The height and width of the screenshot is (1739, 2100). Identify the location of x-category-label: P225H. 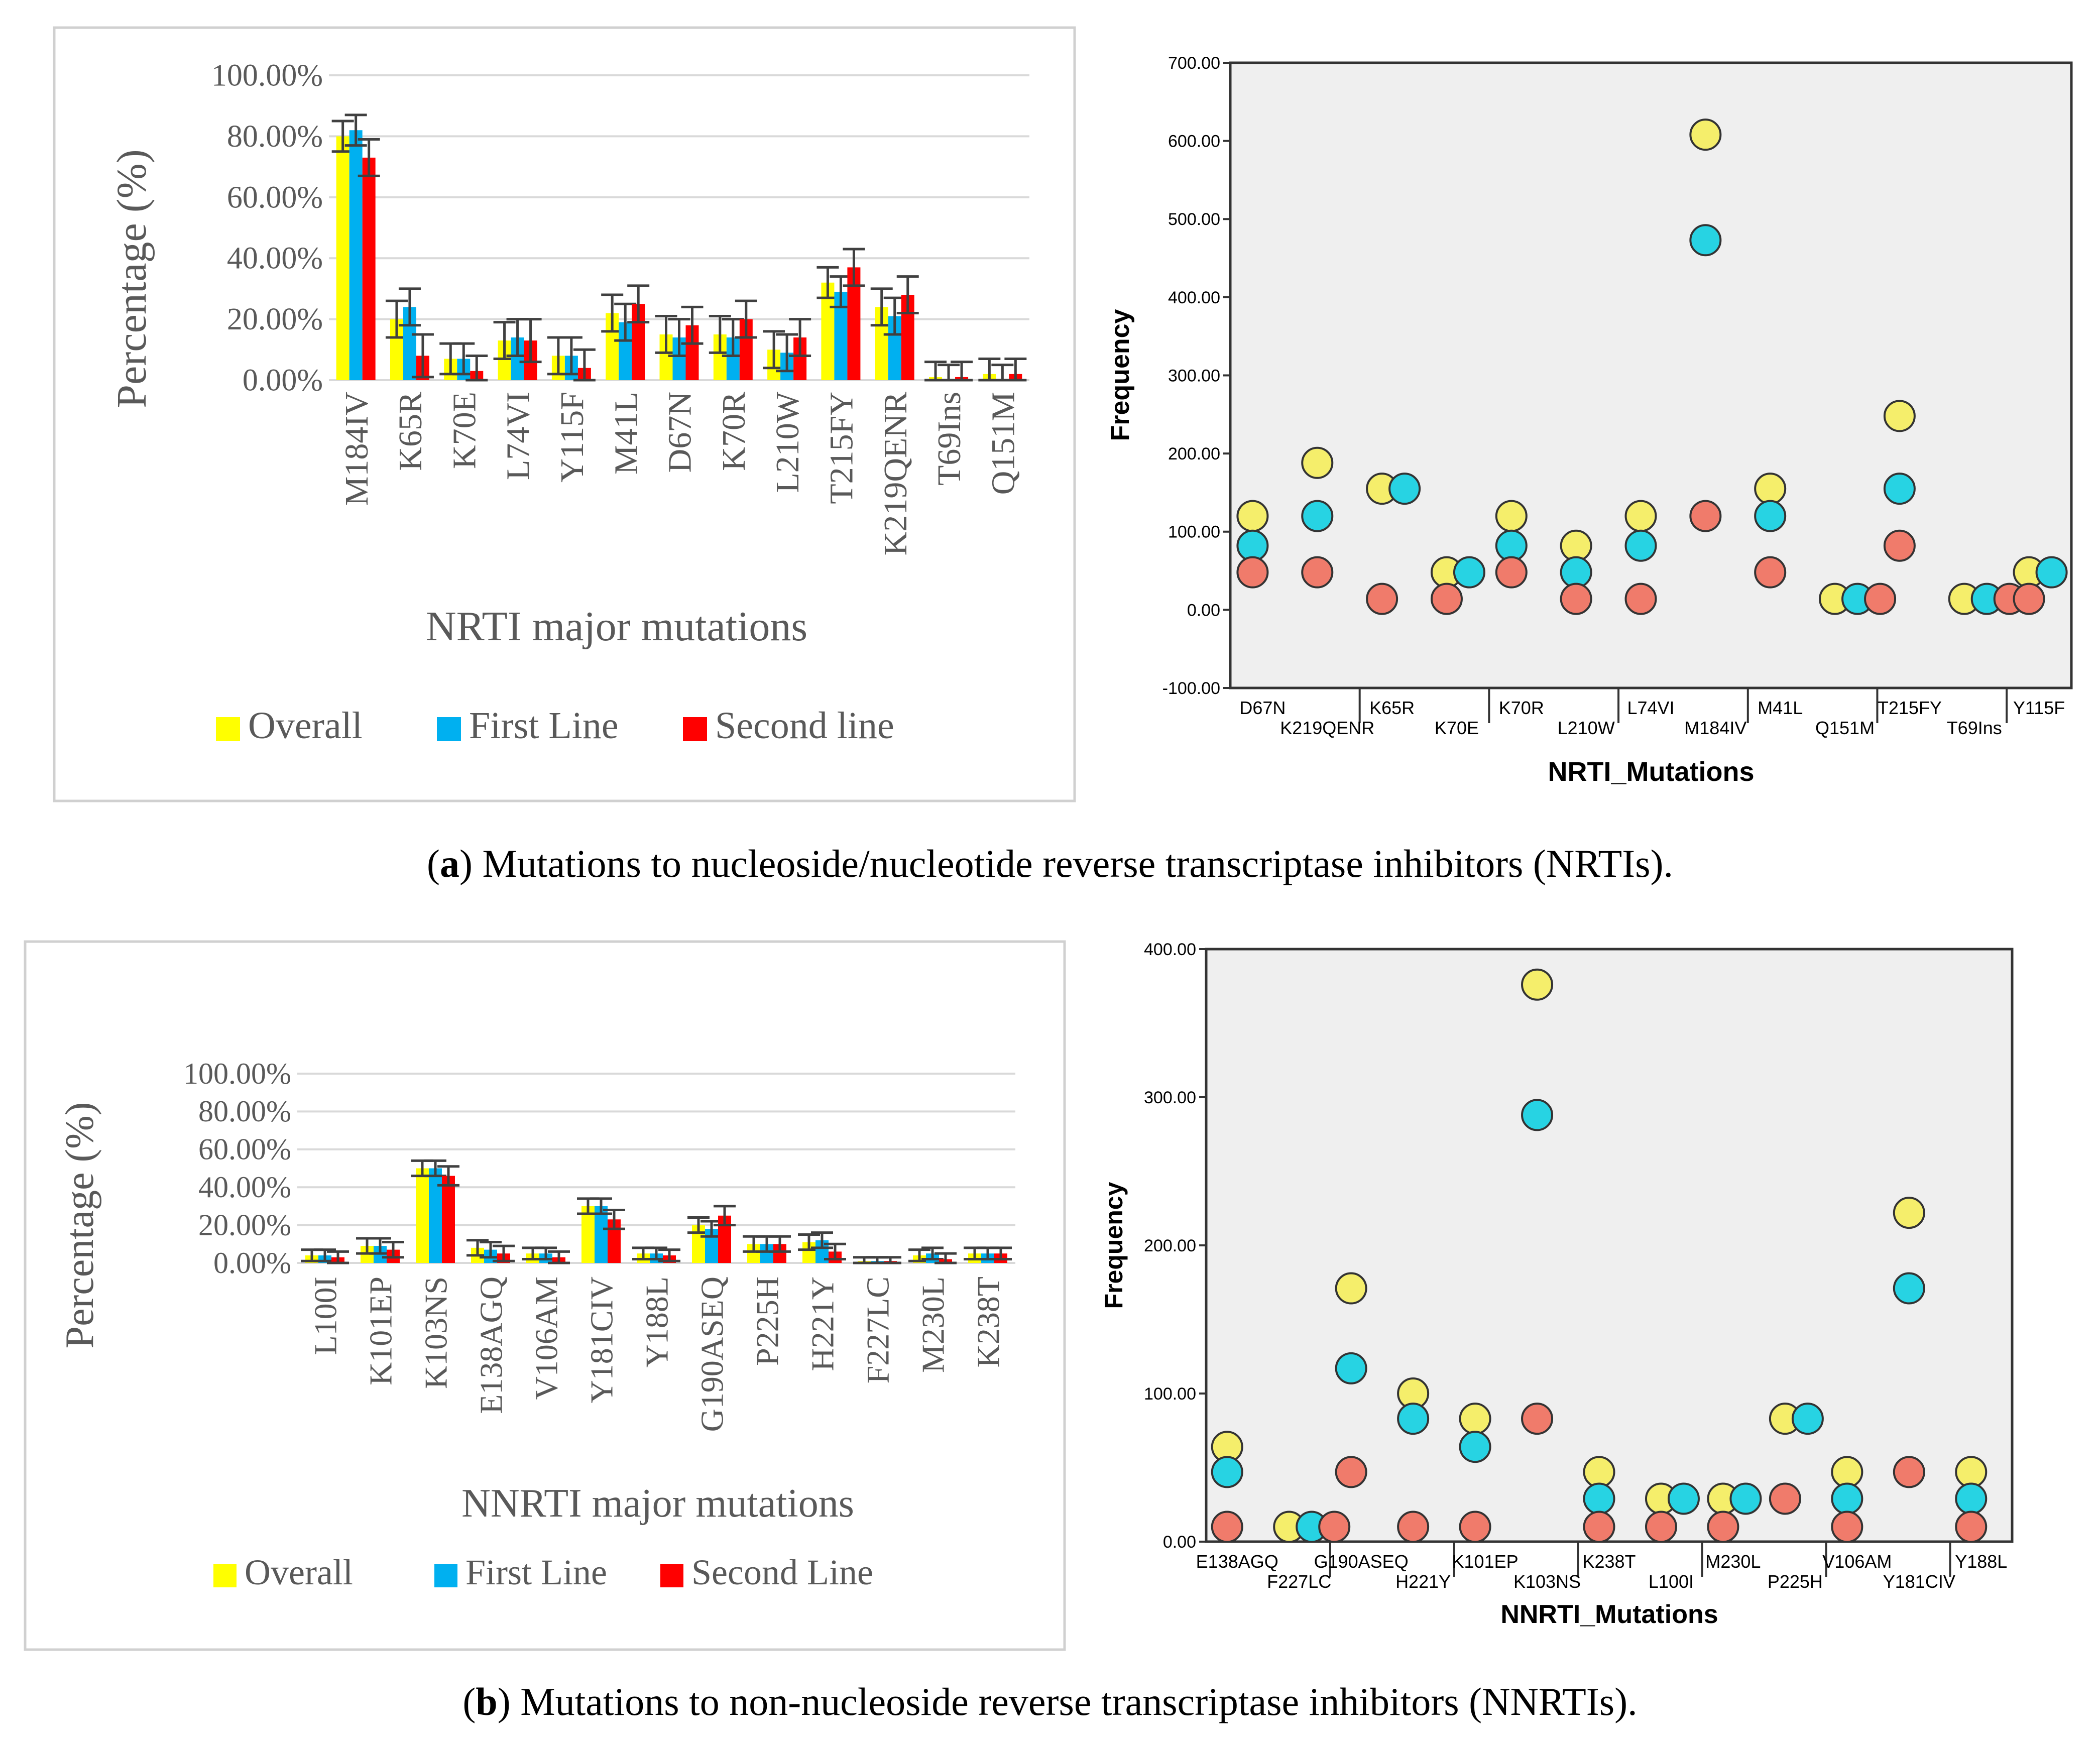
(767, 1321).